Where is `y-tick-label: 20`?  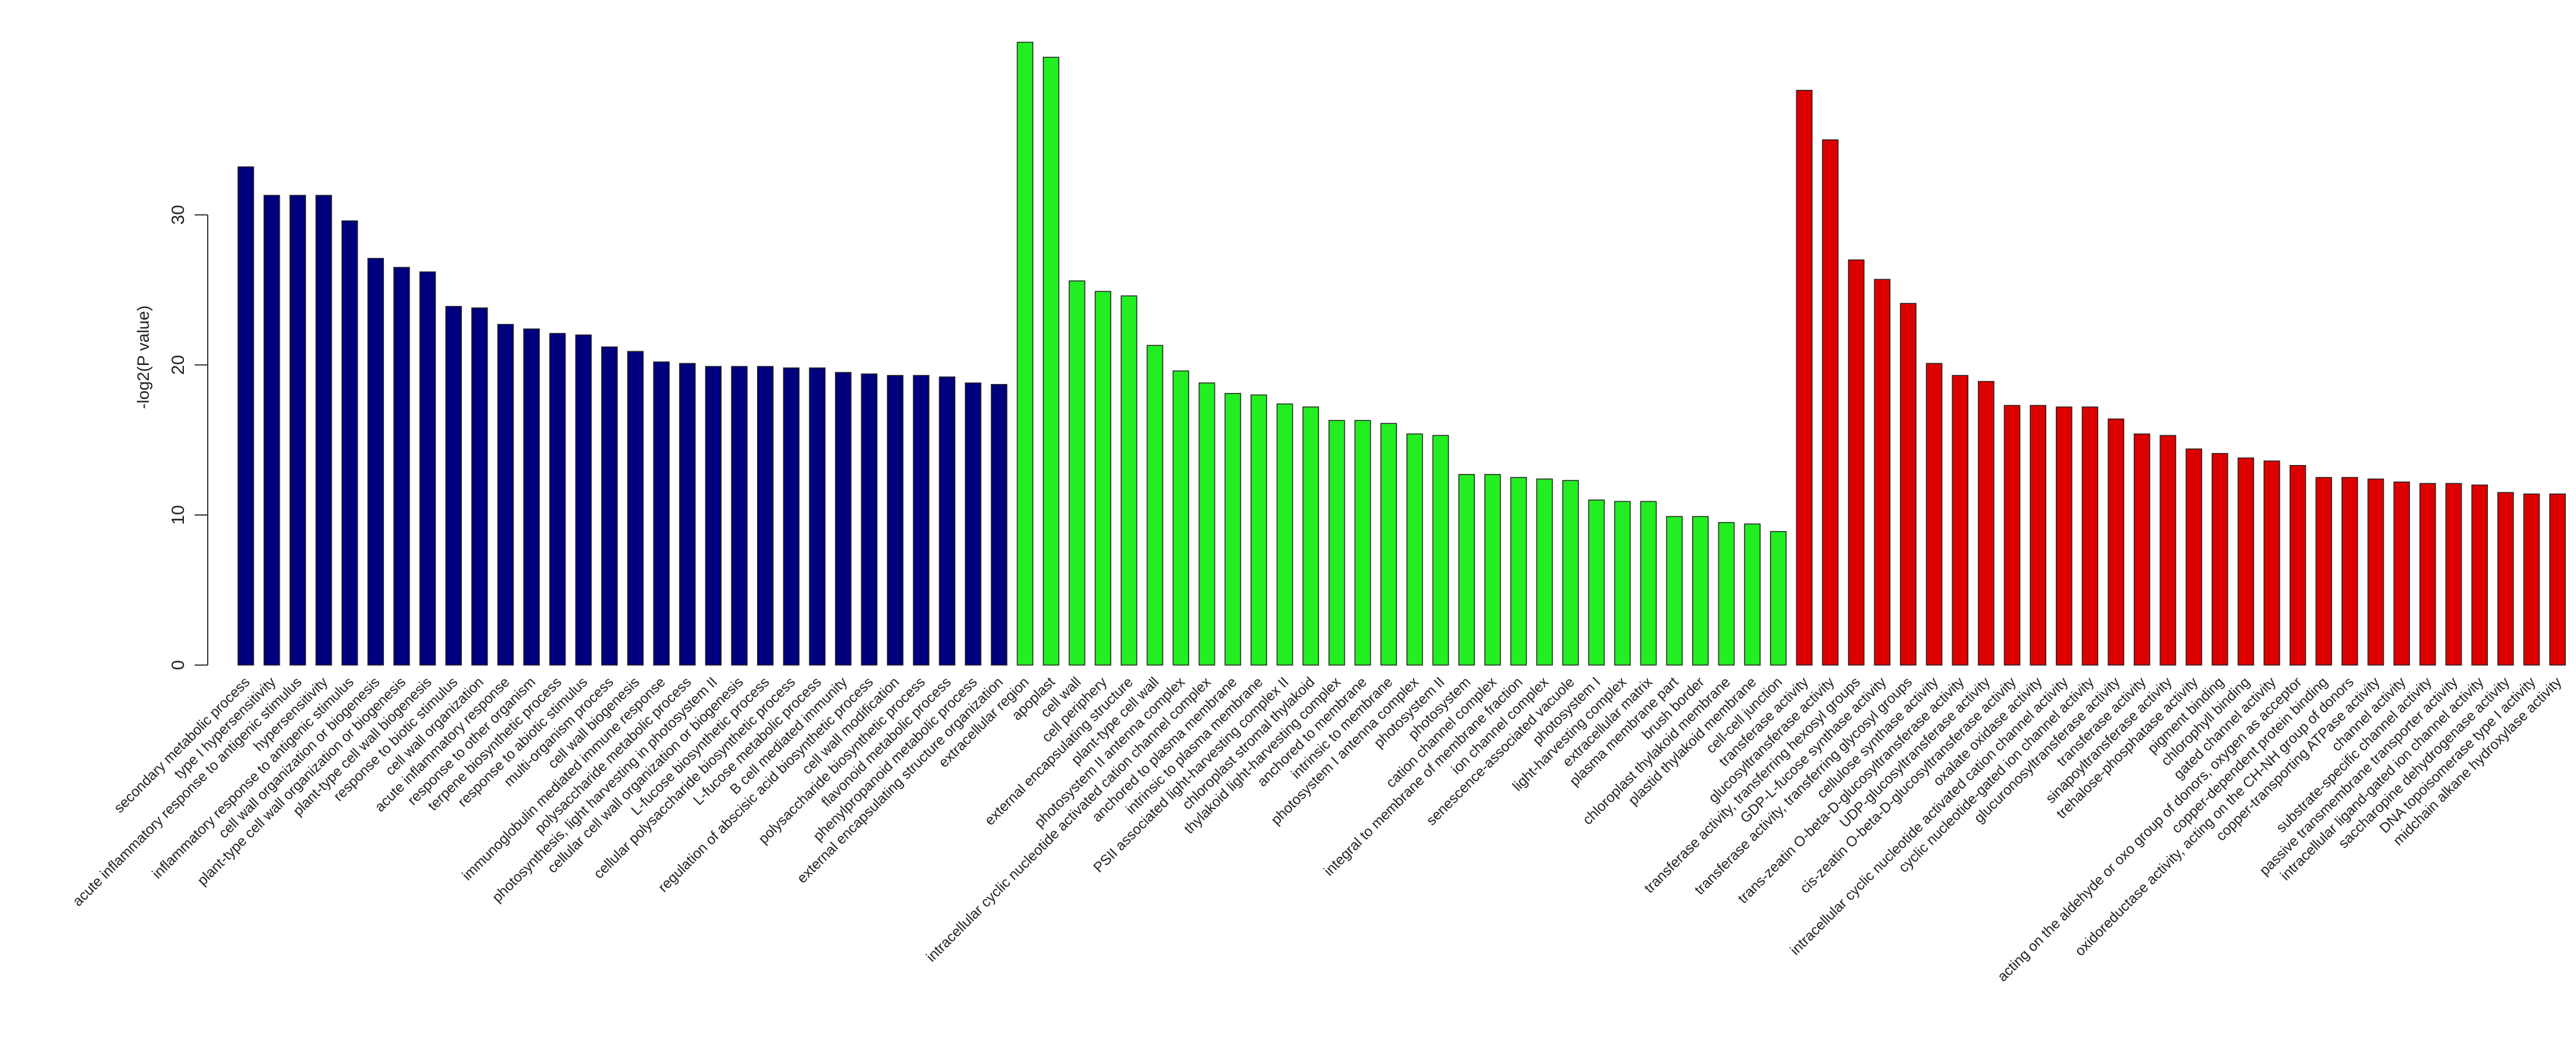
y-tick-label: 20 is located at coordinates (178, 365).